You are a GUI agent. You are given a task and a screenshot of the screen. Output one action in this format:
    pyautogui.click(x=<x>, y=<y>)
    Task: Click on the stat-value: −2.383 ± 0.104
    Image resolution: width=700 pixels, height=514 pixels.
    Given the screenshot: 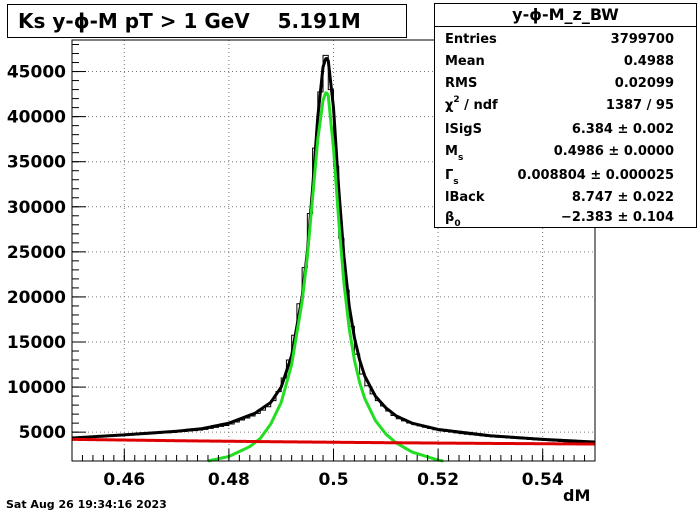 What is the action you would take?
    pyautogui.click(x=617, y=217)
    